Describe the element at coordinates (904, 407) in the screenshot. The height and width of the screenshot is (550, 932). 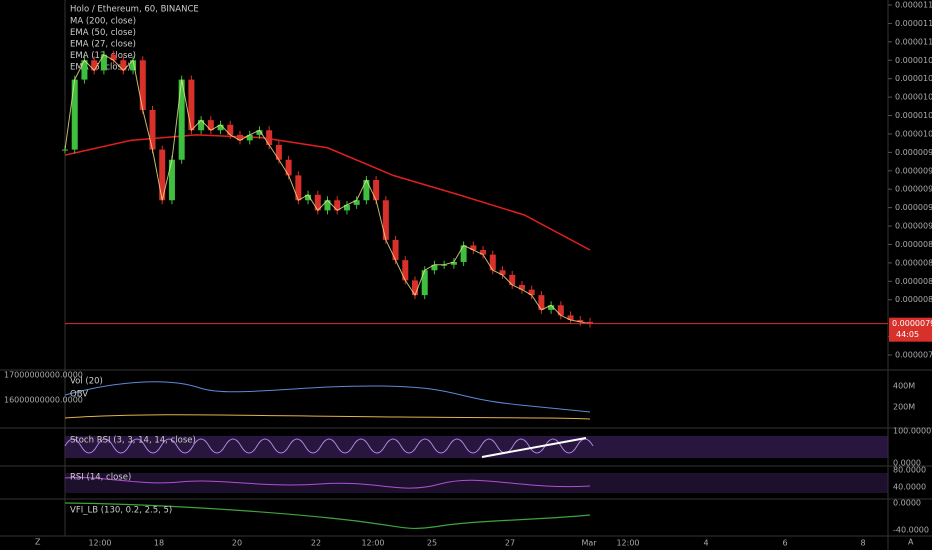
I see `axis-label: 200M` at that location.